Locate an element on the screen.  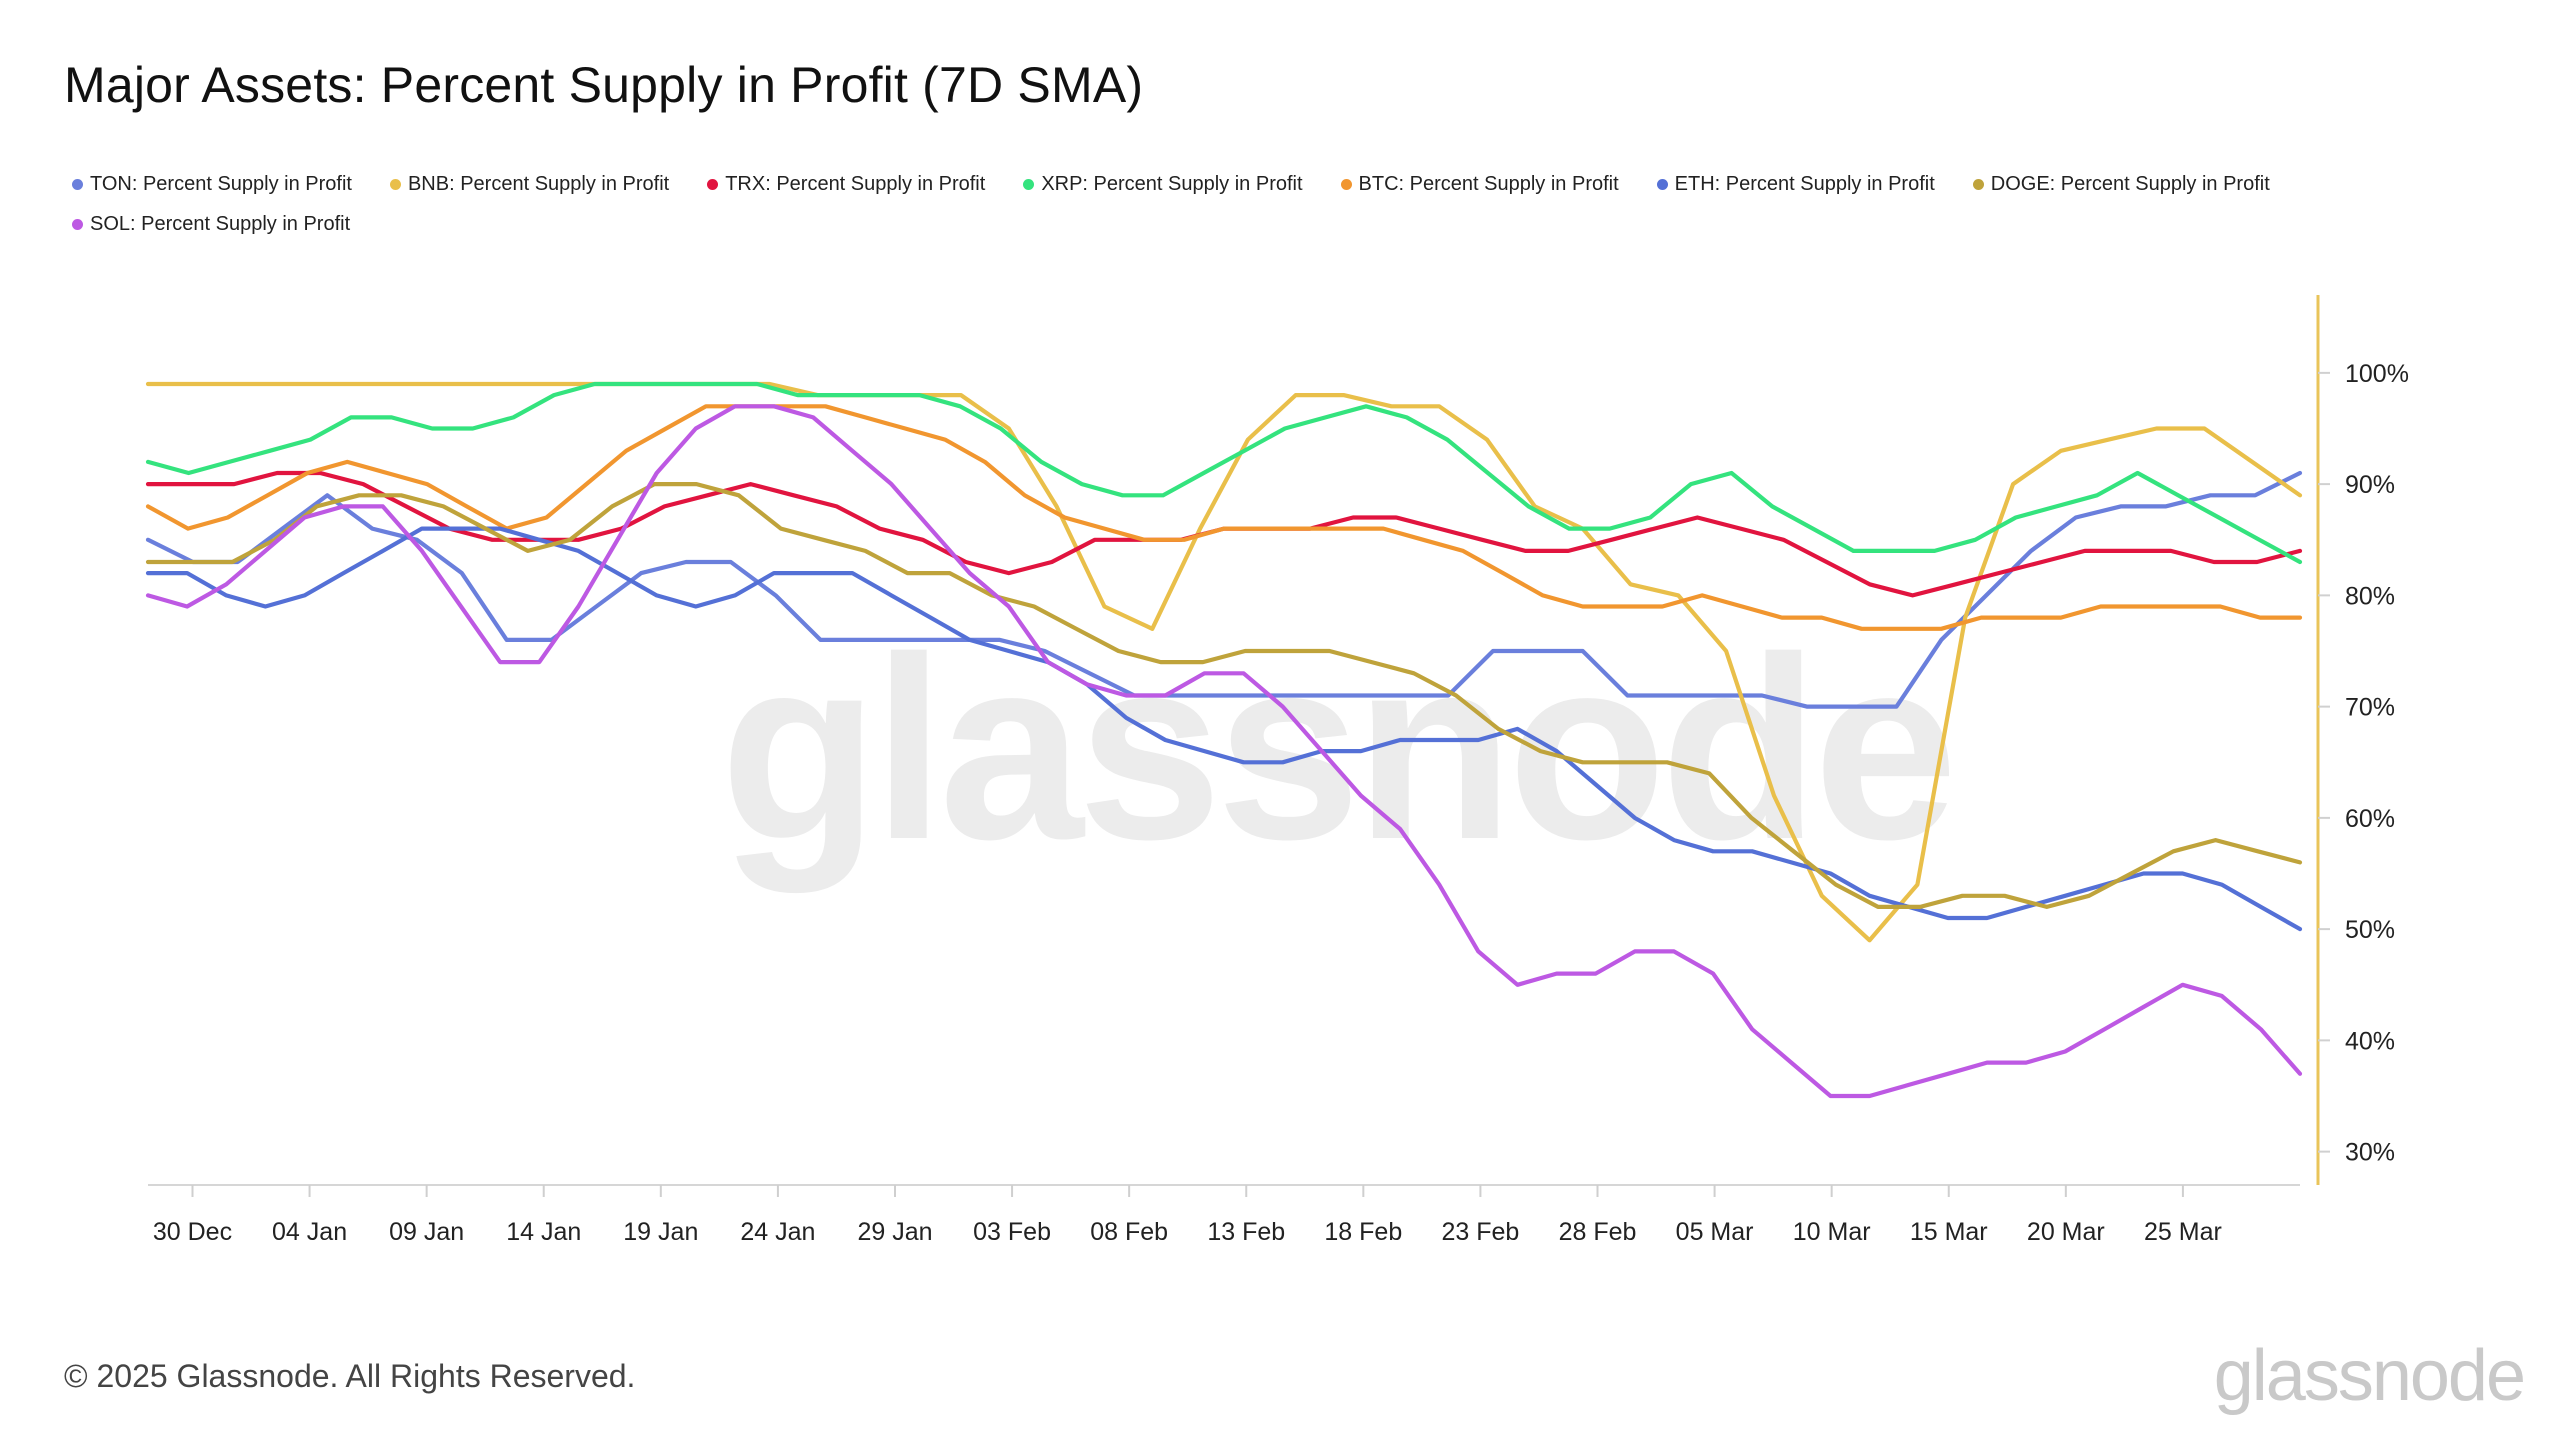
y-tick-label: 100% is located at coordinates (2377, 374).